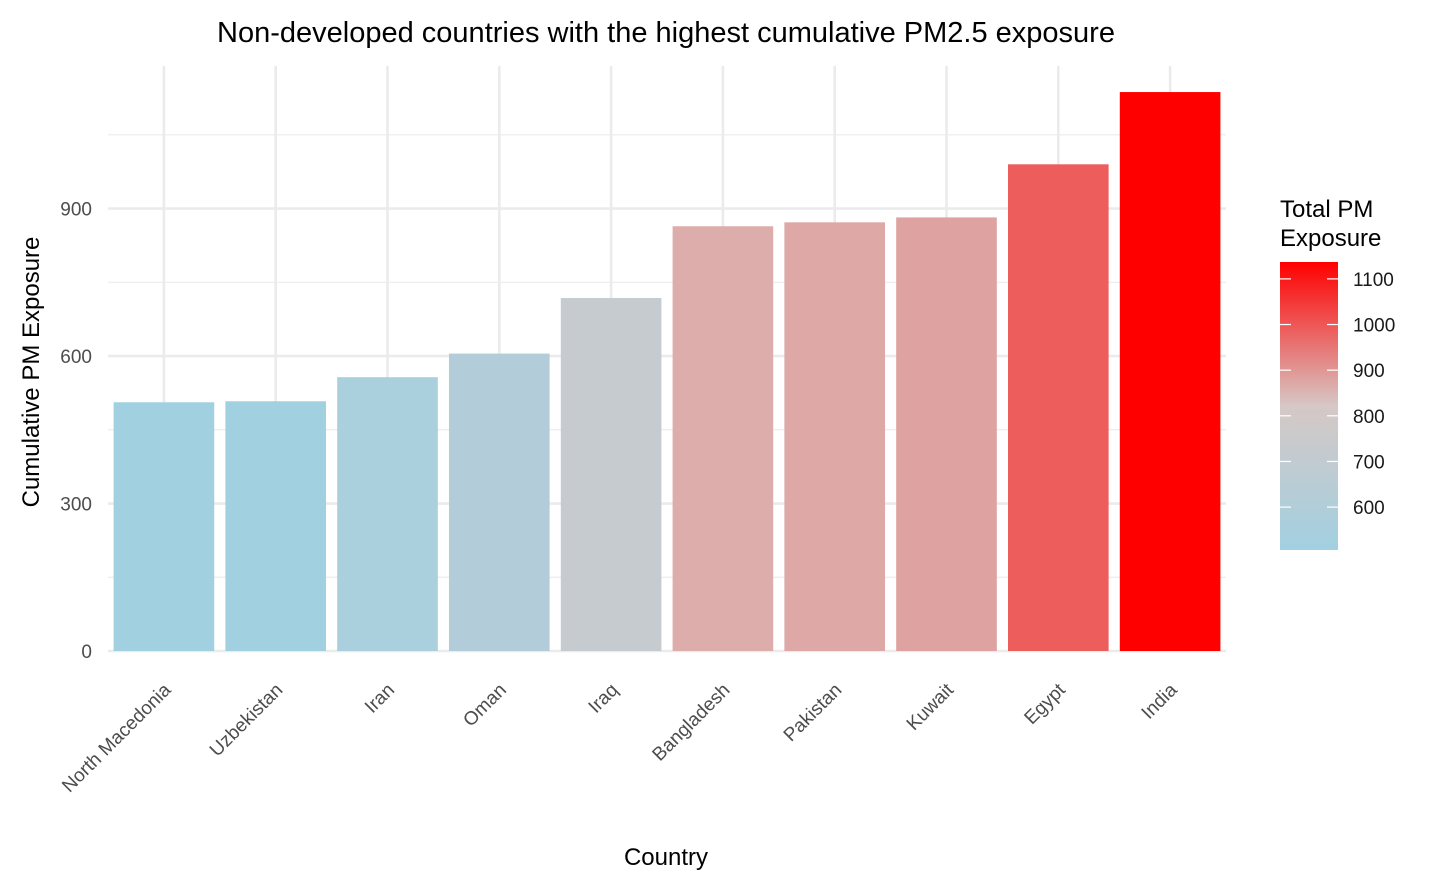 Image resolution: width=1440 pixels, height=889 pixels. I want to click on y-tick-label: 300, so click(76, 505).